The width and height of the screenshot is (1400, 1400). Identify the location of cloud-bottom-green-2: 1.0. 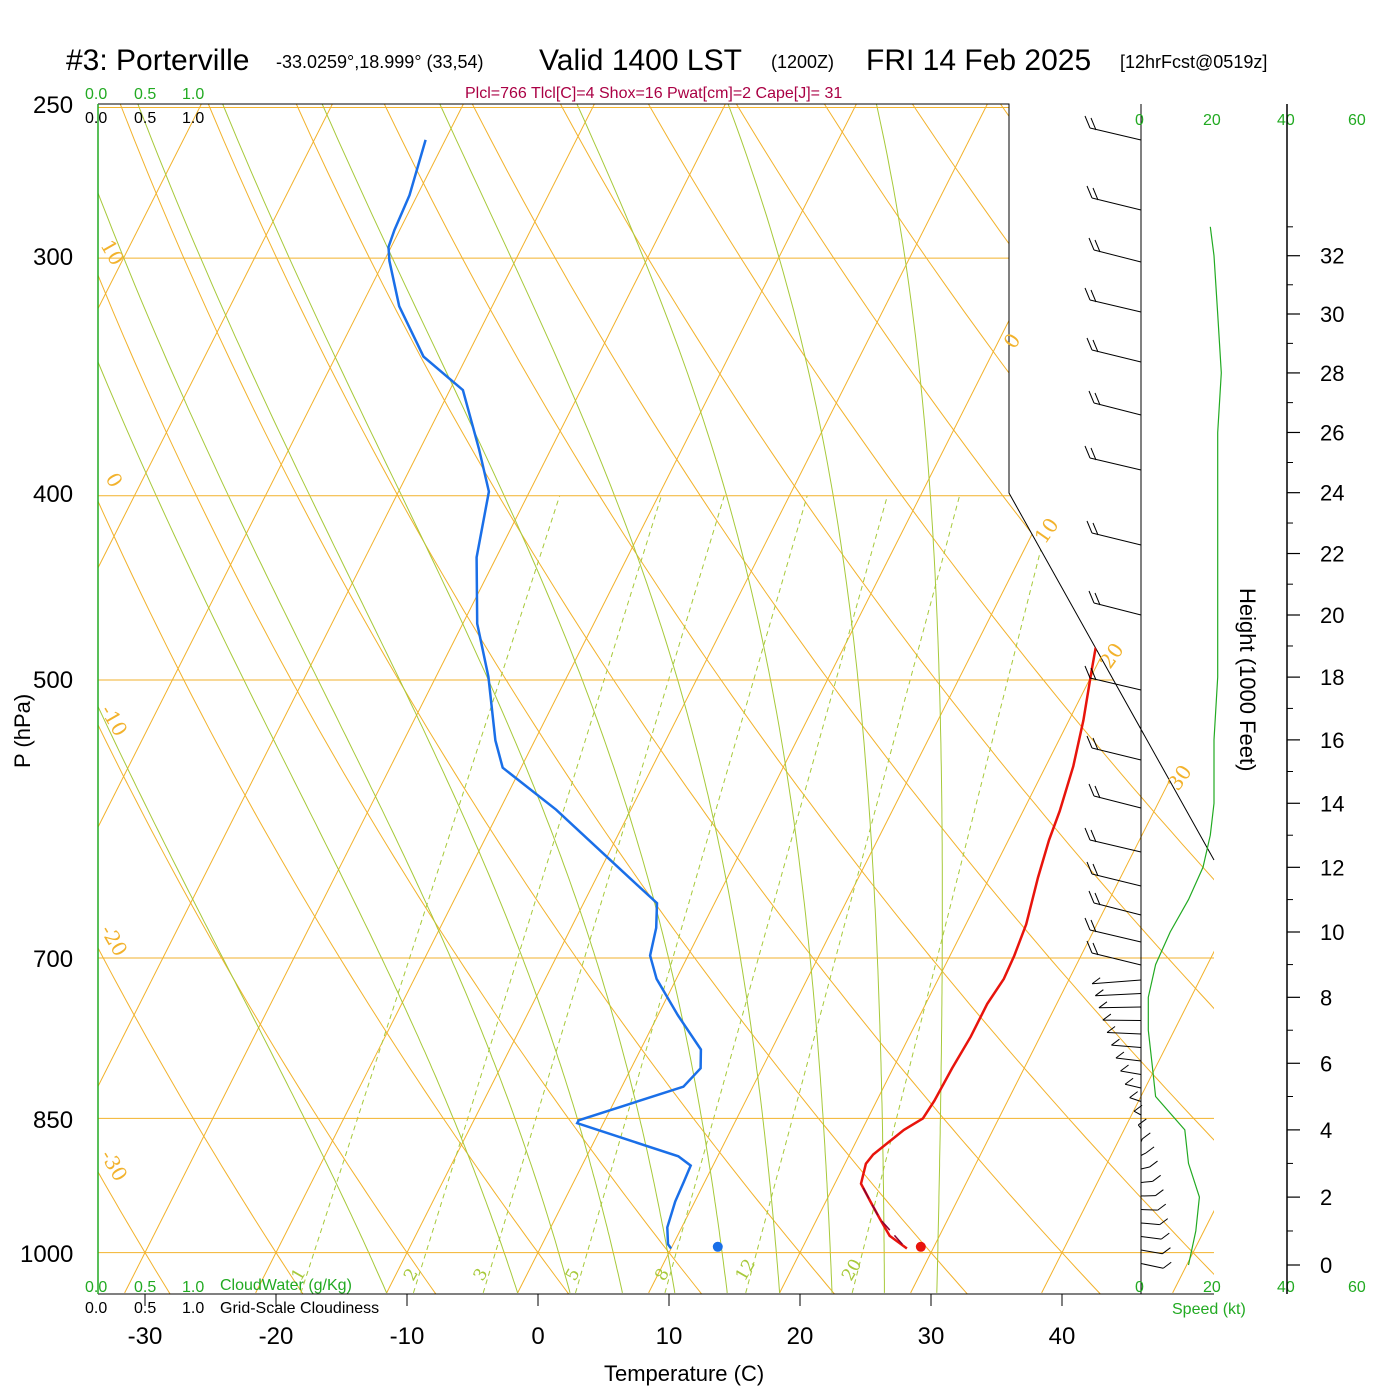
(193, 1287).